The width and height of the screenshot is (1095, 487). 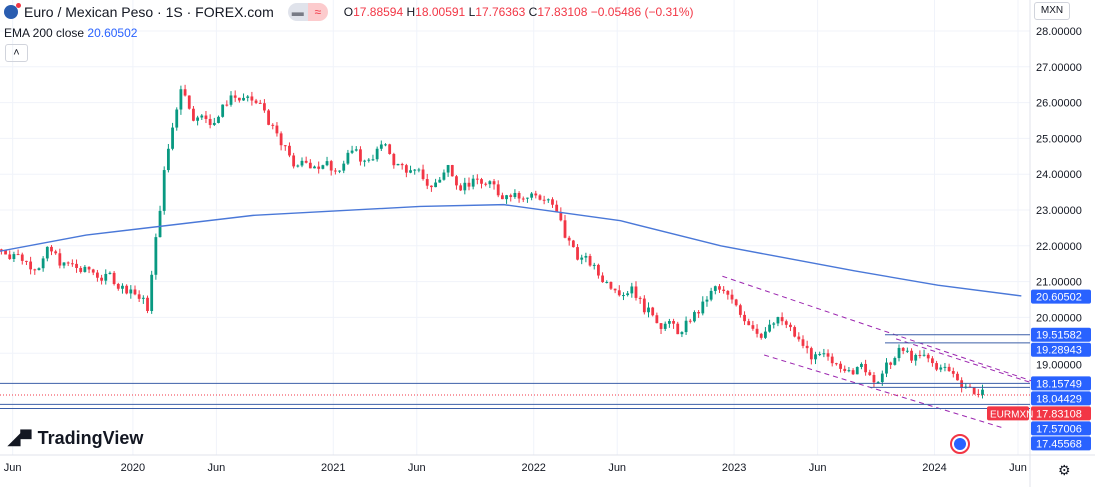 I want to click on symbol-title: Euro / Mexican Peso · 1S · FOREX.com, so click(x=149, y=12).